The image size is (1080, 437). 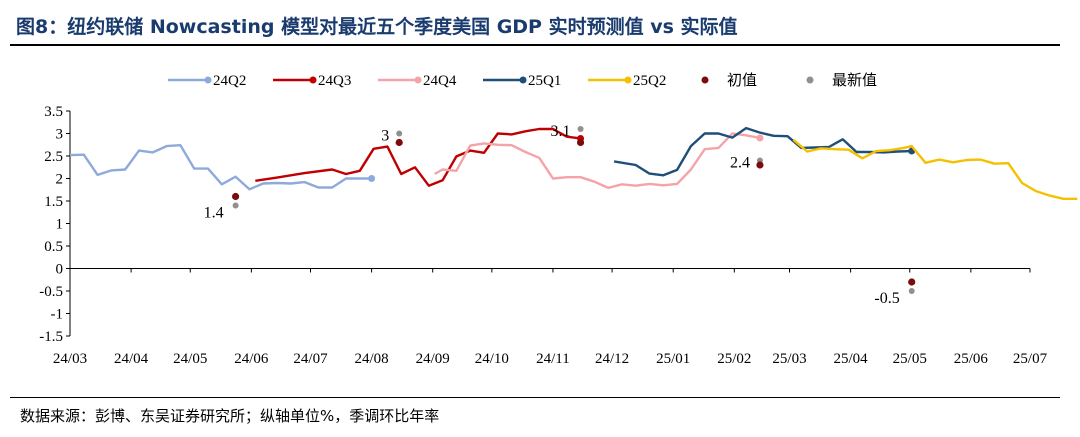 I want to click on legend-label: 初值, so click(x=742, y=80).